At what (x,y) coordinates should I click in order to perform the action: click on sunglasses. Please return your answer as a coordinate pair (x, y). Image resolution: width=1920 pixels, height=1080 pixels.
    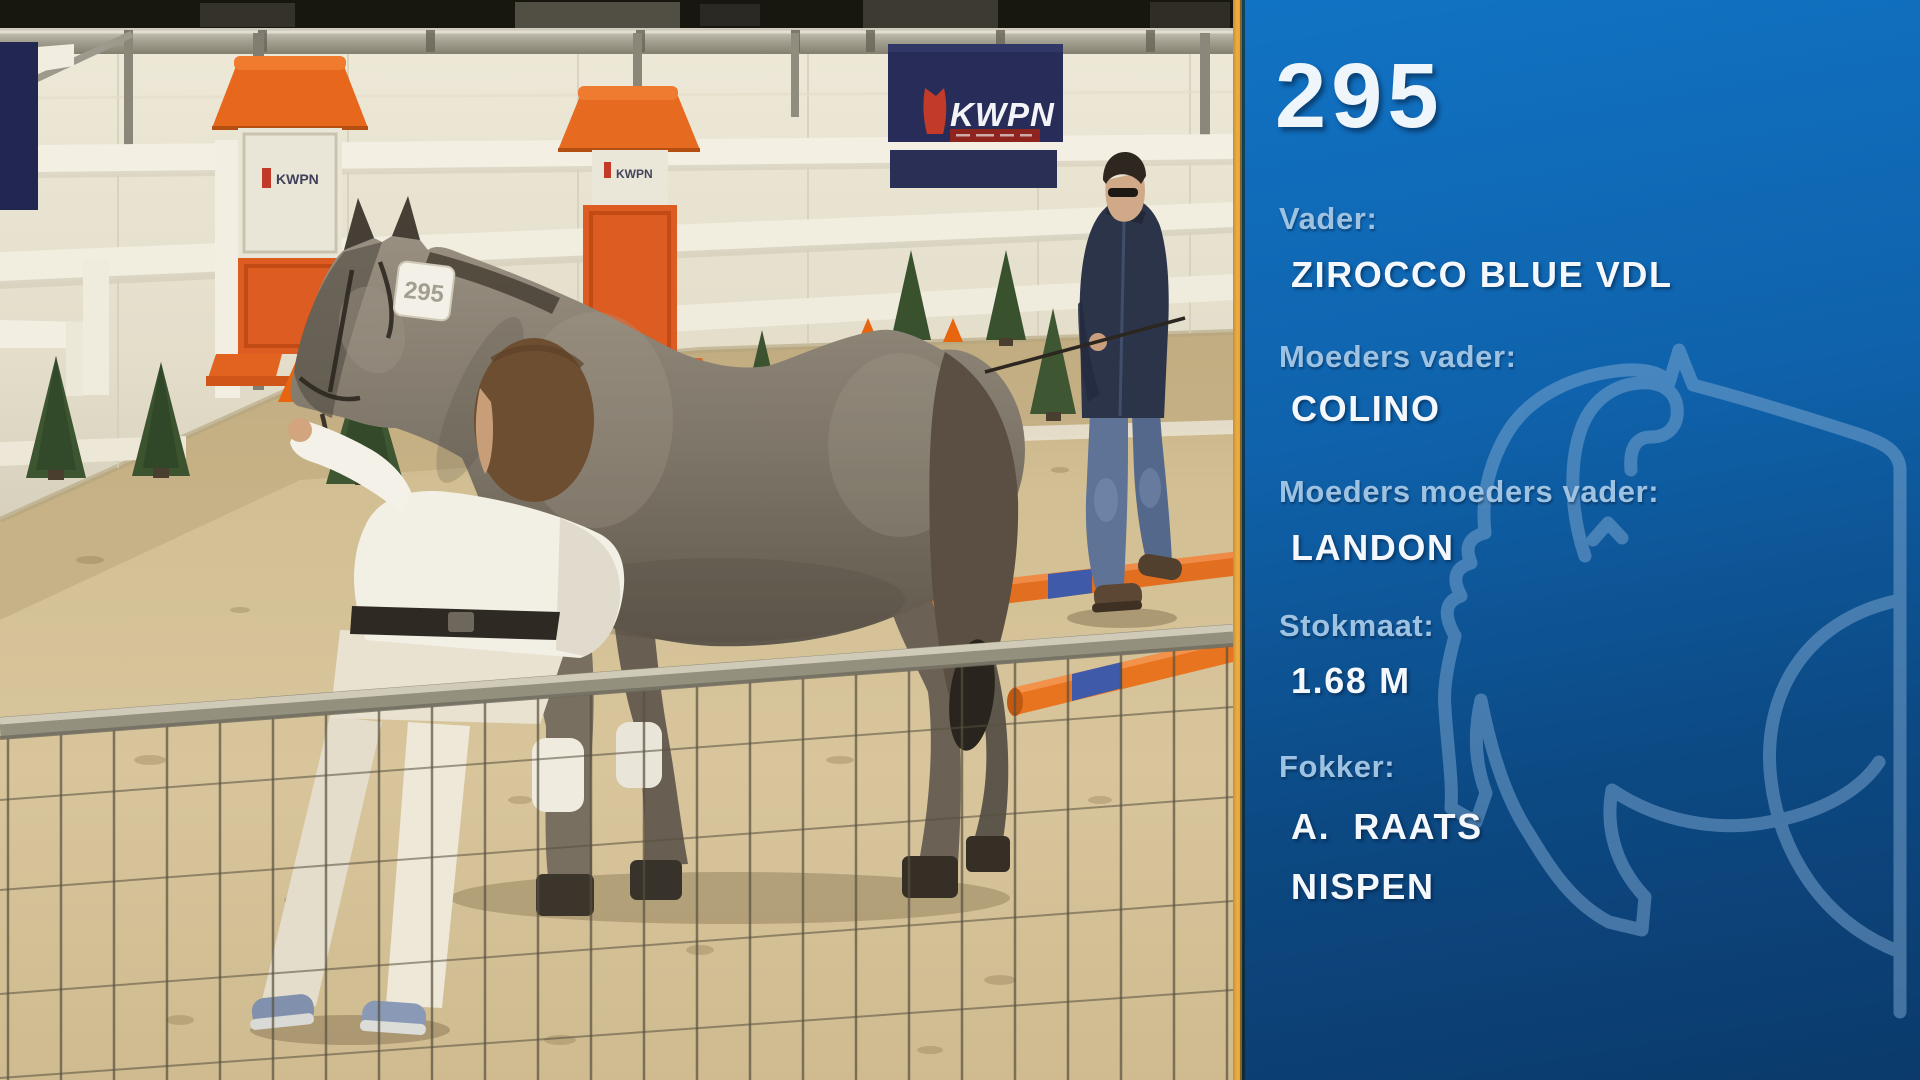
    Looking at the image, I should click on (1123, 192).